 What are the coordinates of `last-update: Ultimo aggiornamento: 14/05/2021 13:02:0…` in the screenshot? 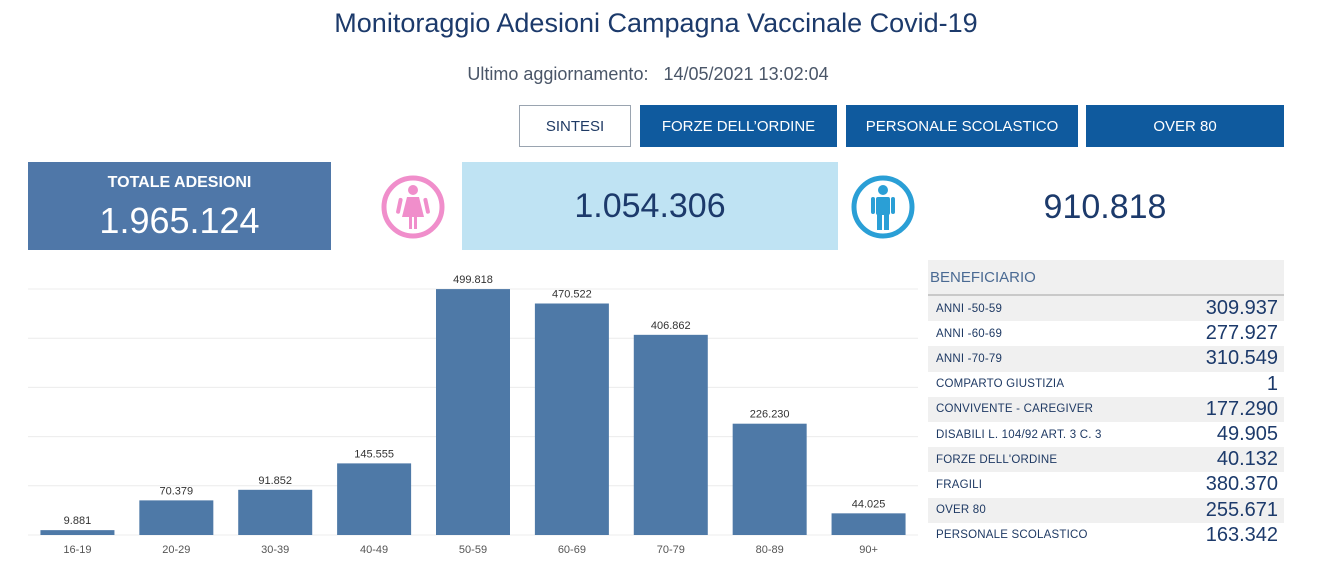 It's located at (648, 74).